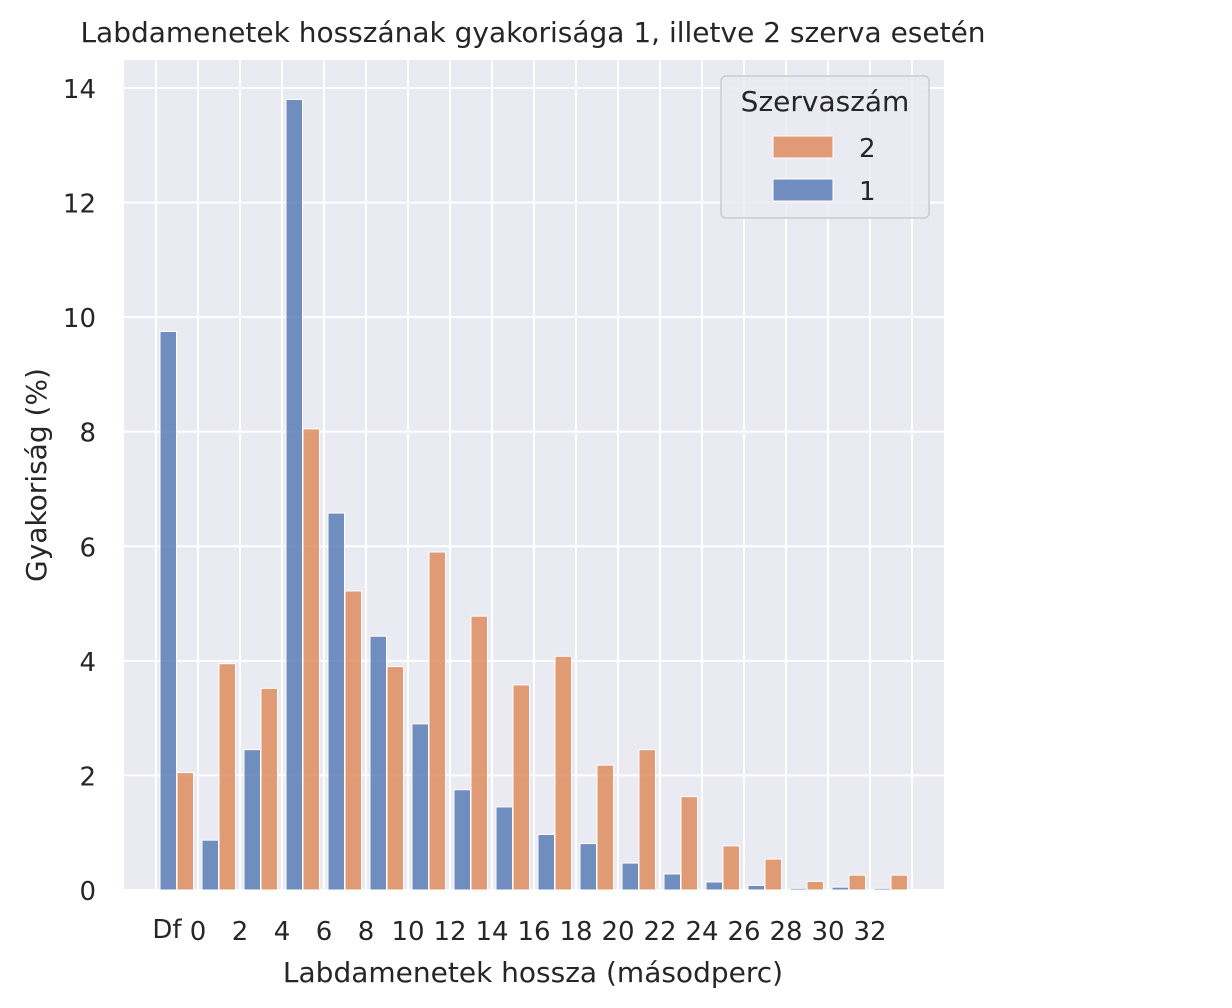 This screenshot has width=1232, height=1008. Describe the element at coordinates (87, 663) in the screenshot. I see `y-tick-label: 4` at that location.